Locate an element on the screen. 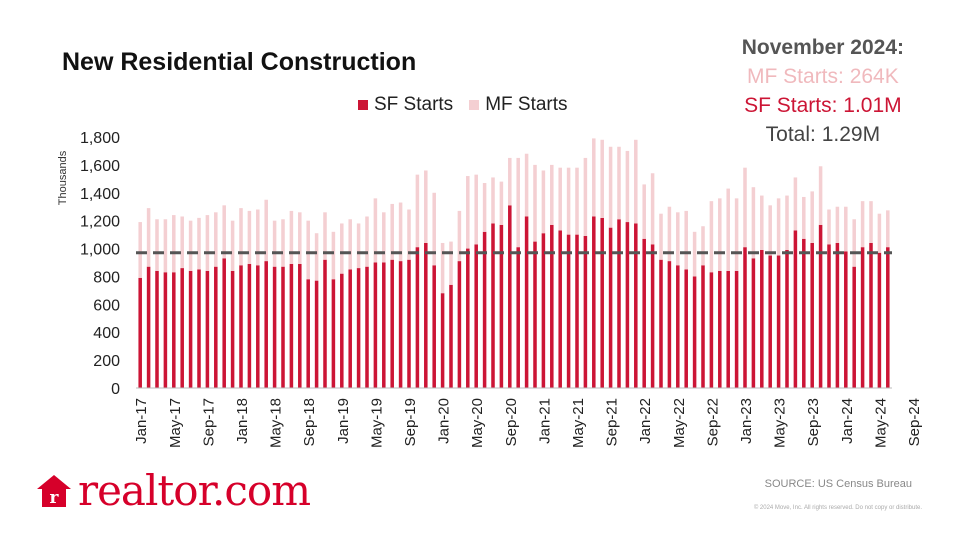 The image size is (960, 540). legend-swatch-mf is located at coordinates (474, 105).